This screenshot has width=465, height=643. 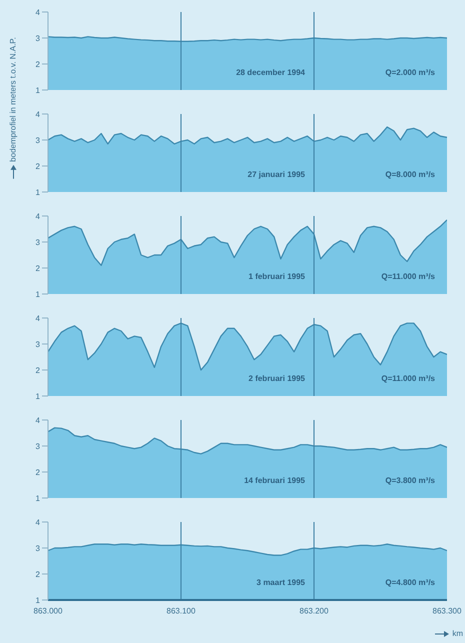 What do you see at coordinates (410, 480) in the screenshot?
I see `annotation: Q=3.800 m³/s` at bounding box center [410, 480].